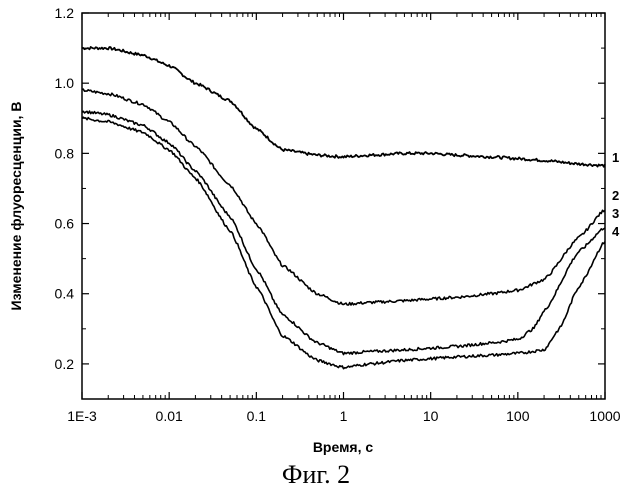 Image resolution: width=632 pixels, height=499 pixels. Describe the element at coordinates (65, 224) in the screenshot. I see `y-tick-label: 0.6` at that location.